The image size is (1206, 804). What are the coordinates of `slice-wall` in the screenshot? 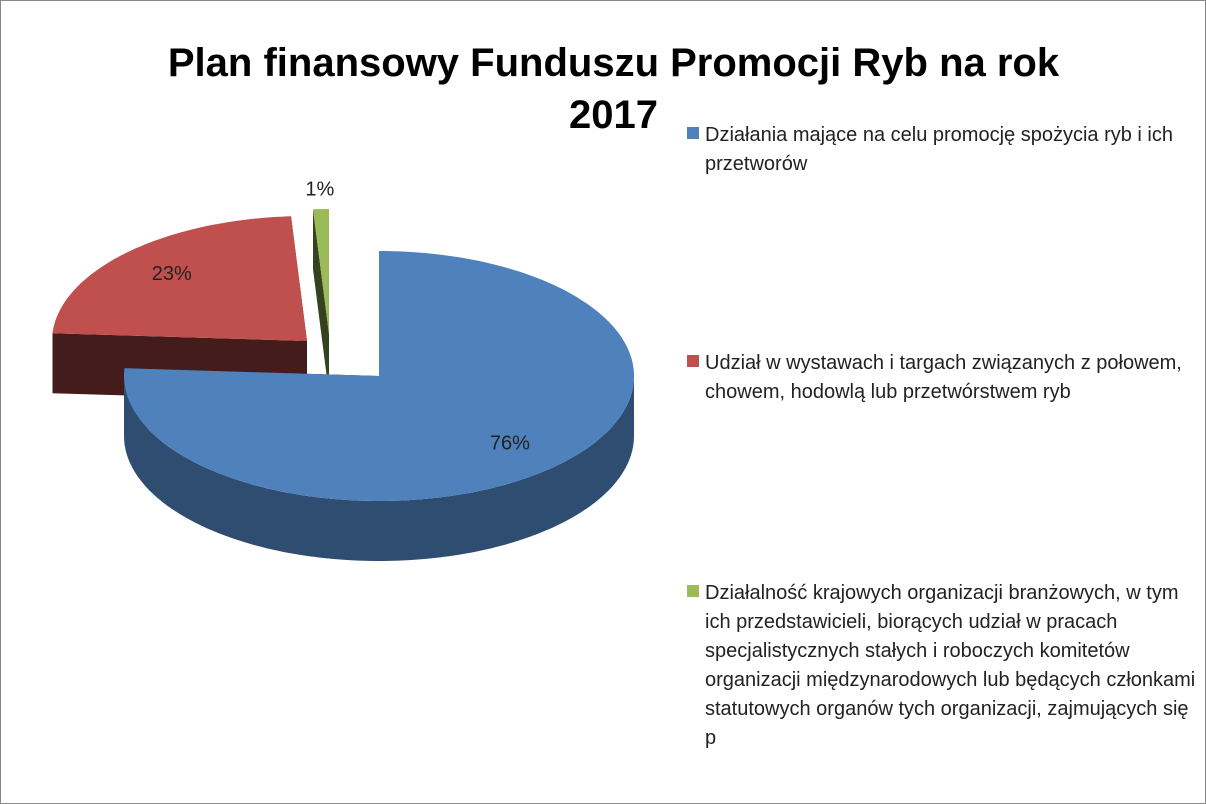 It's located at (379, 468).